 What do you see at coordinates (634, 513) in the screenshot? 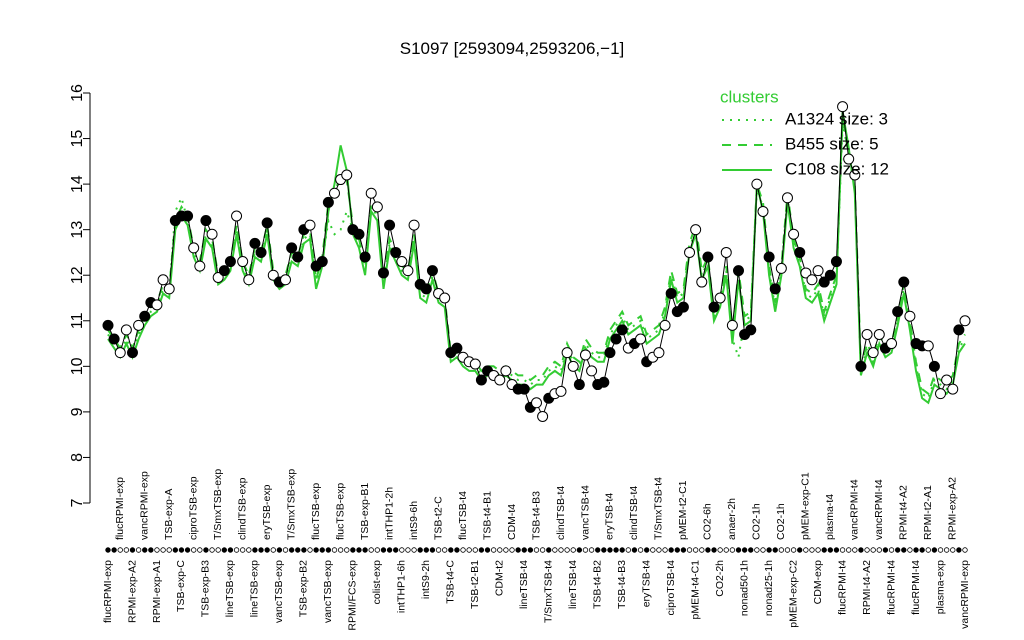
I see `x-tick-label: clindTSB-t4` at bounding box center [634, 513].